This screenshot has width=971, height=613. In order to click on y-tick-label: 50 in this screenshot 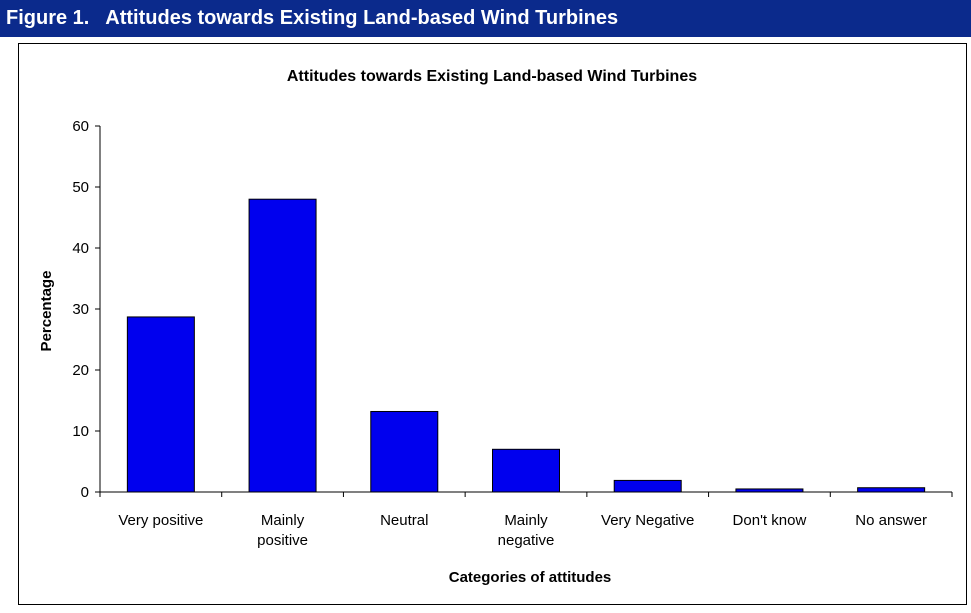, I will do `click(80, 187)`.